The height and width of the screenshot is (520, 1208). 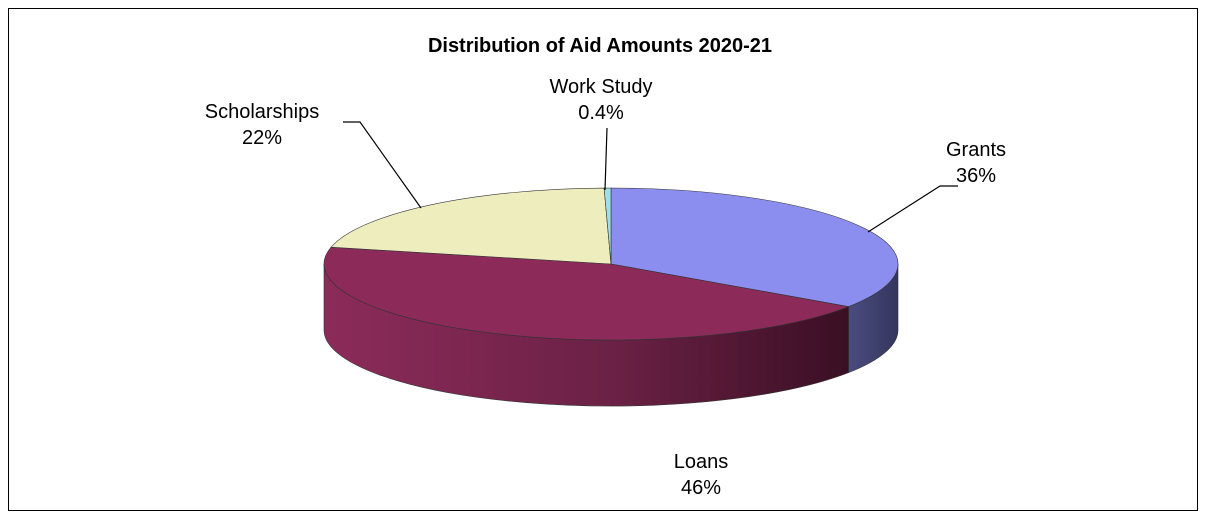 What do you see at coordinates (262, 138) in the screenshot?
I see `slice-pct-scholarships: 22%` at bounding box center [262, 138].